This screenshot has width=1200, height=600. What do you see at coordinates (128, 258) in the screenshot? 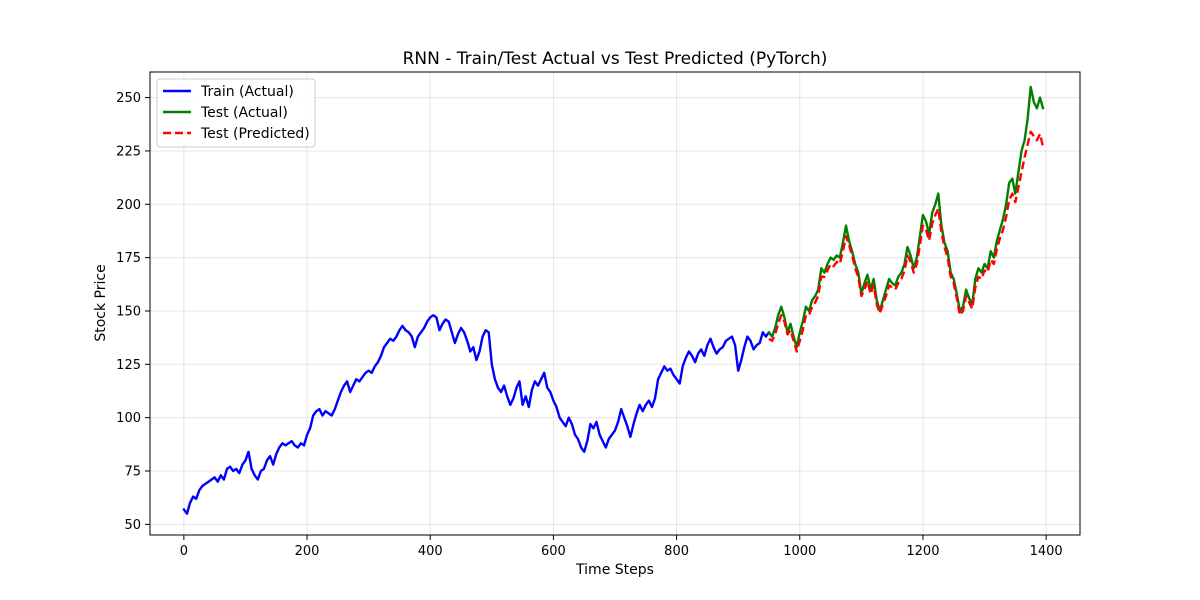
I see `y-tick-label: 175` at bounding box center [128, 258].